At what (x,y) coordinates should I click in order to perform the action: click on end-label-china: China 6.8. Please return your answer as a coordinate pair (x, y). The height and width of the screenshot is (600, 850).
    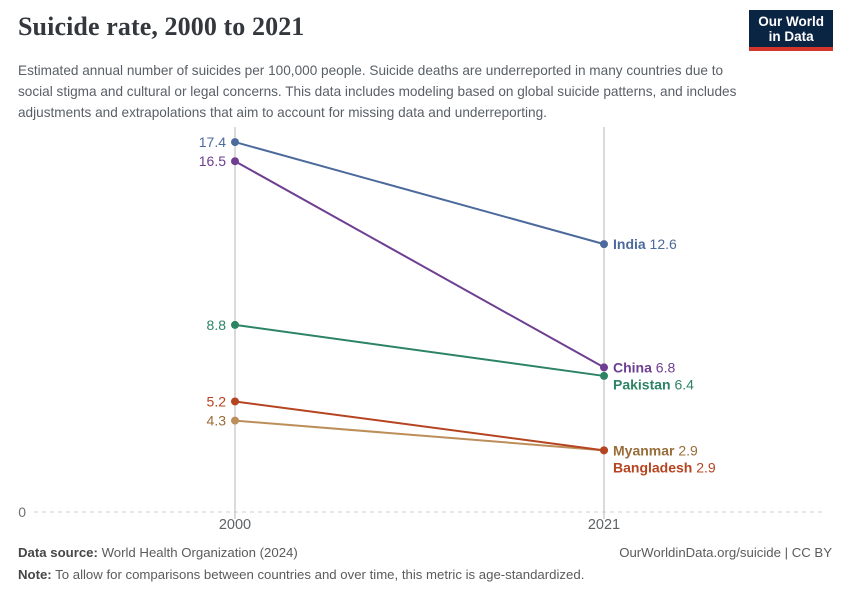
    Looking at the image, I should click on (644, 367).